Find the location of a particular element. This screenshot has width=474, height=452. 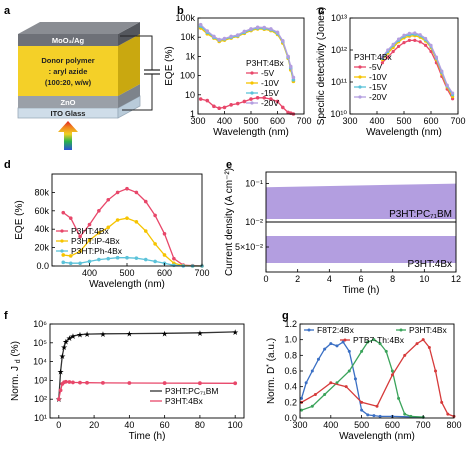

panel-letter-a: a is located at coordinates (7, 11).